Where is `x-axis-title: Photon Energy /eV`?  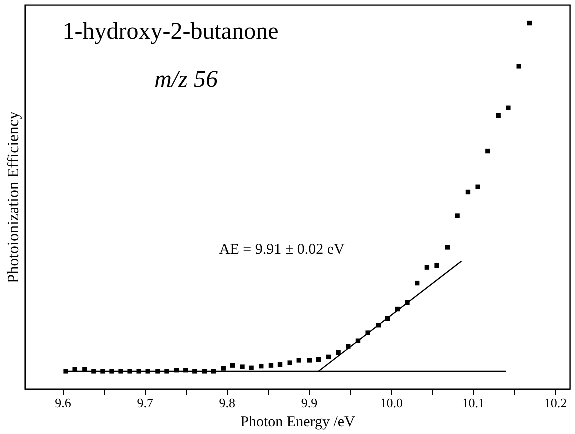
x-axis-title: Photon Energy /eV is located at coordinates (298, 422).